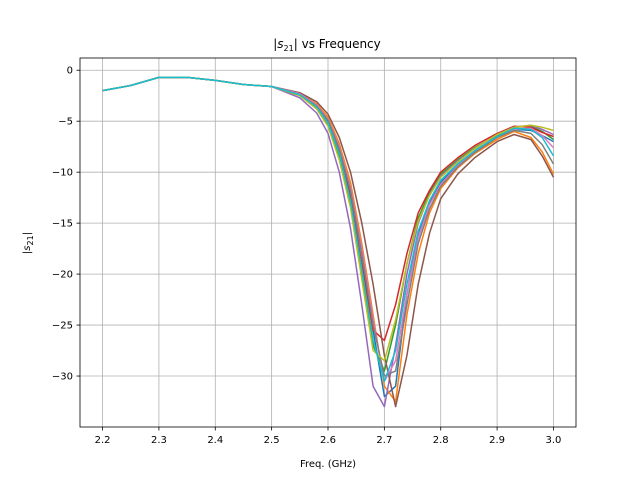 The image size is (640, 480). Describe the element at coordinates (62, 275) in the screenshot. I see `y-tick-label: −20` at that location.